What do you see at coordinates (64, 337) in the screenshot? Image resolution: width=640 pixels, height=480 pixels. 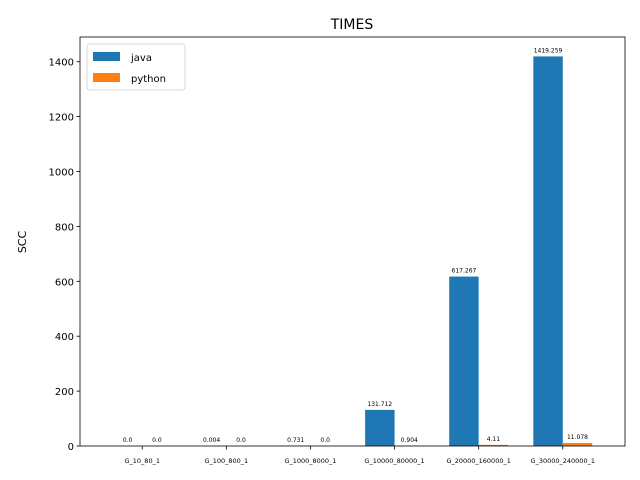 I see `y-tick-label: 400` at bounding box center [64, 337].